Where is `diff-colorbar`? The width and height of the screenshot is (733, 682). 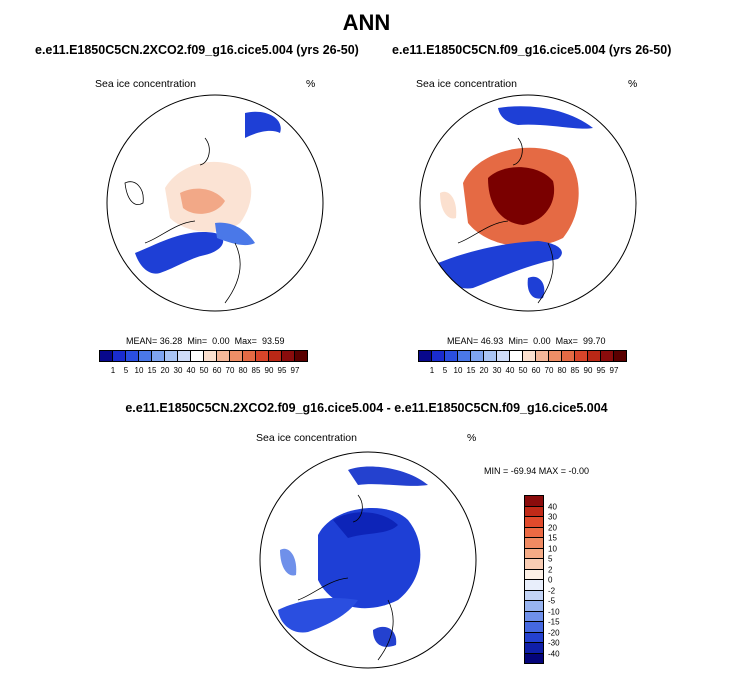 diff-colorbar is located at coordinates (534, 579).